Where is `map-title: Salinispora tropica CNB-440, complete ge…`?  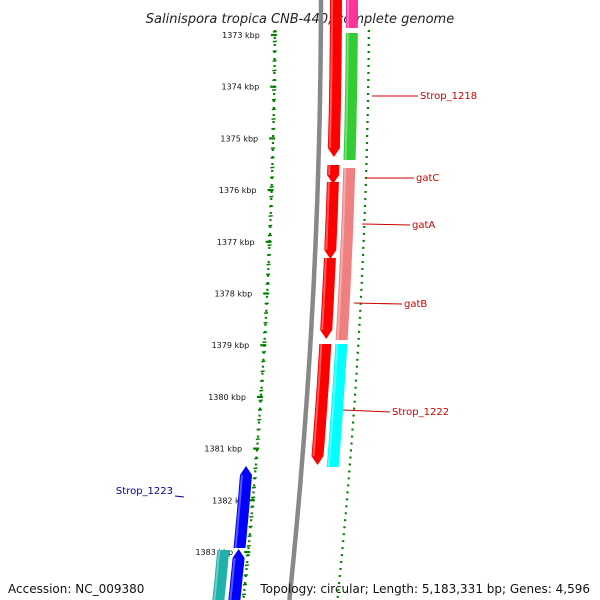
map-title: Salinispora tropica CNB-440, complete ge… is located at coordinates (300, 19).